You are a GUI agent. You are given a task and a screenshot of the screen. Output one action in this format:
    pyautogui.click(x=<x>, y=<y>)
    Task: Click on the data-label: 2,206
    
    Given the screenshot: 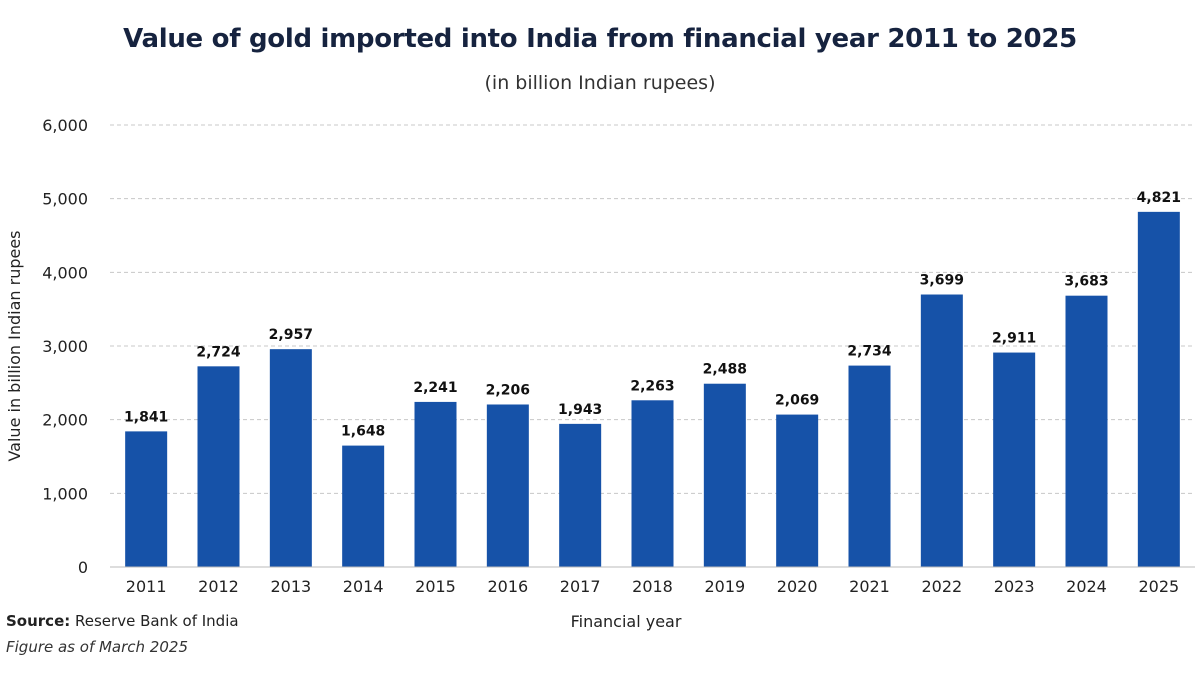 What is the action you would take?
    pyautogui.click(x=508, y=390)
    